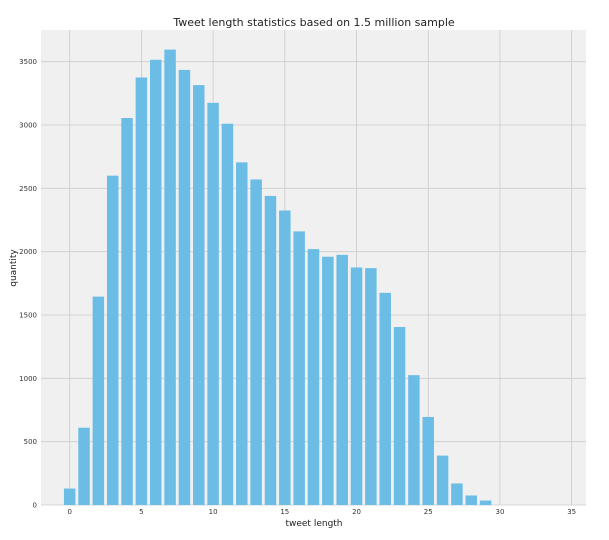 Image resolution: width=609 pixels, height=540 pixels. Describe the element at coordinates (28, 379) in the screenshot. I see `y-tick-label: 1000` at that location.